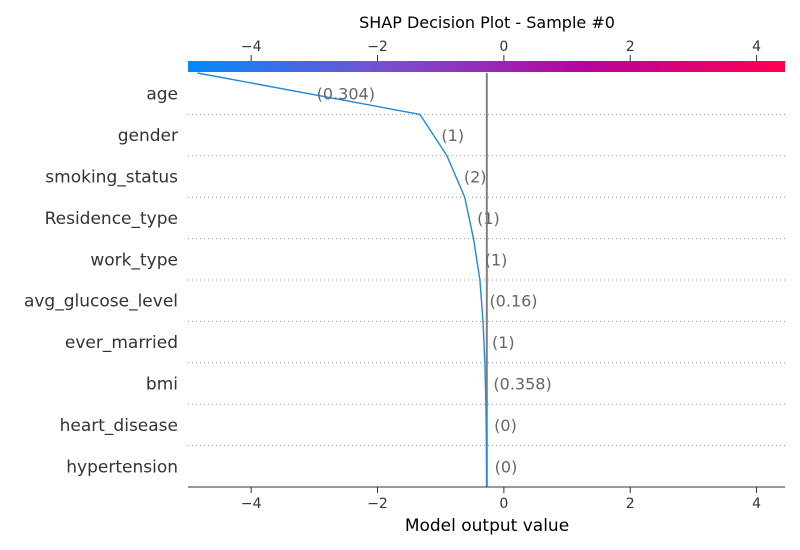 Image resolution: width=800 pixels, height=550 pixels. Describe the element at coordinates (346, 94) in the screenshot. I see `feature-value-label: (0.304)` at that location.